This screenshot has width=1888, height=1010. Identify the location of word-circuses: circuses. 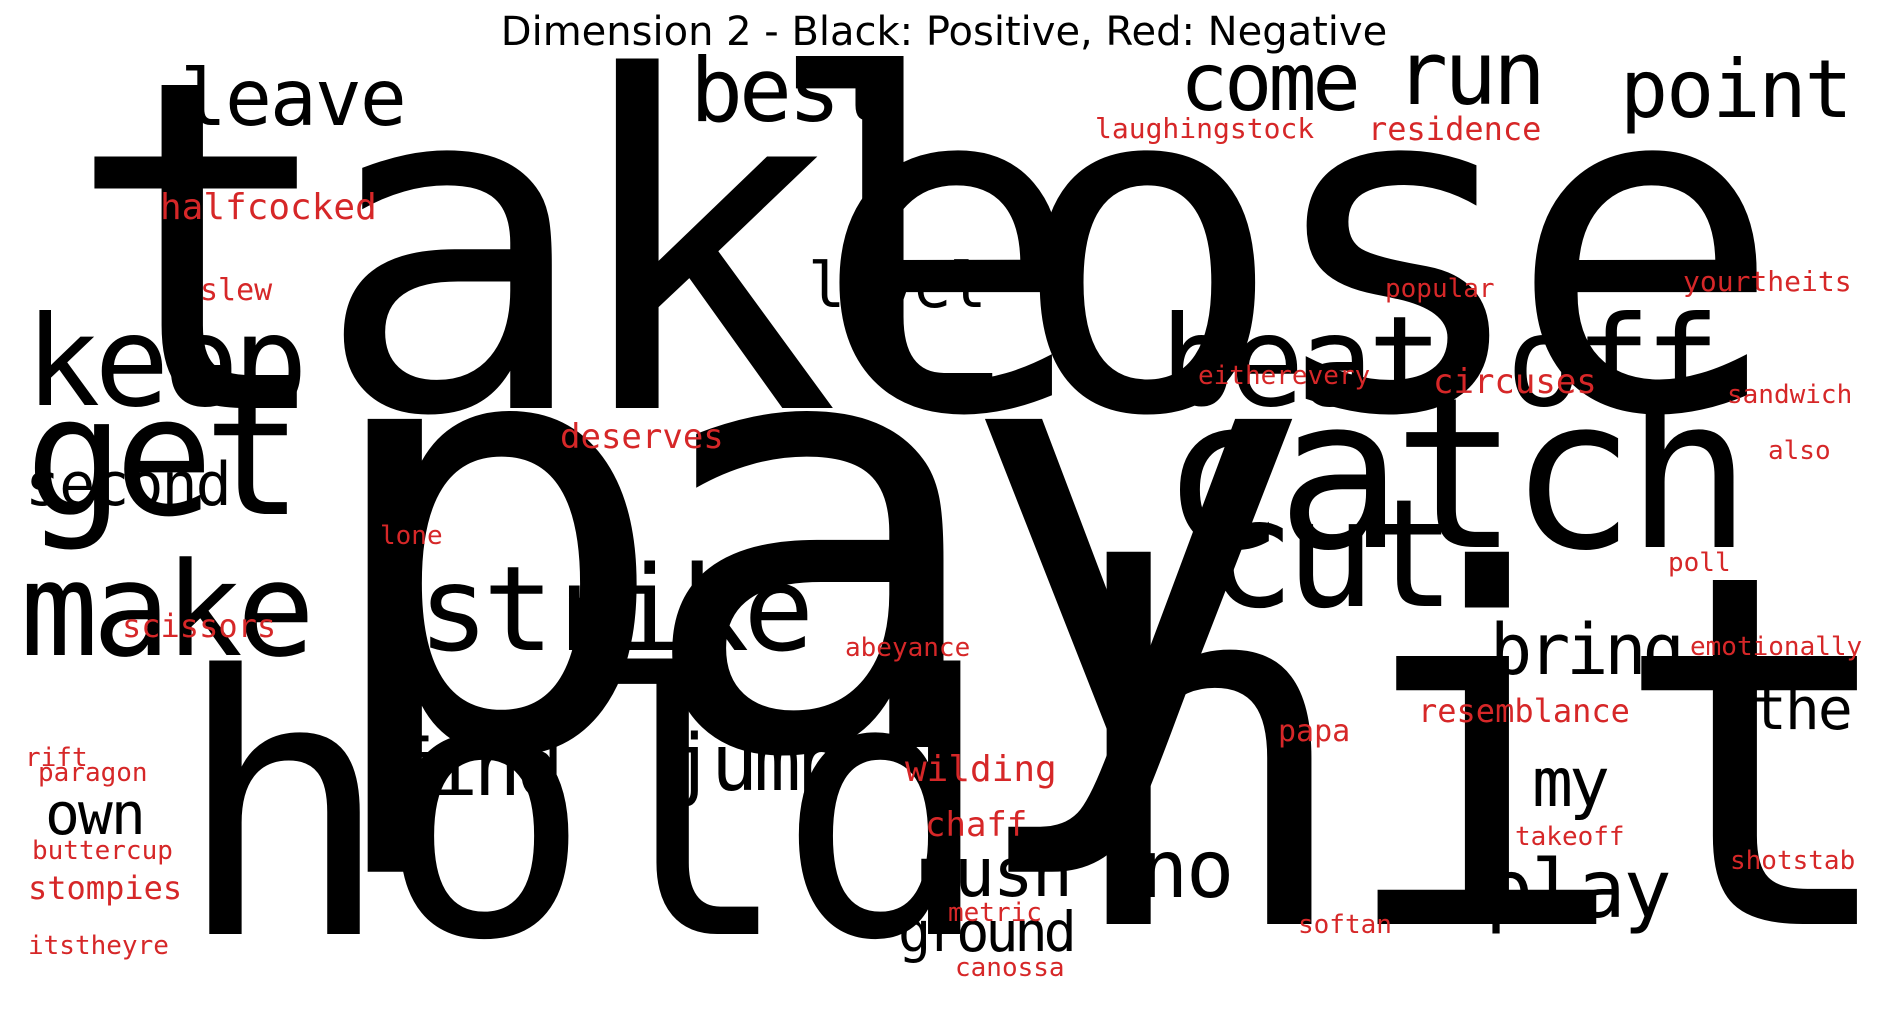
(1515, 382).